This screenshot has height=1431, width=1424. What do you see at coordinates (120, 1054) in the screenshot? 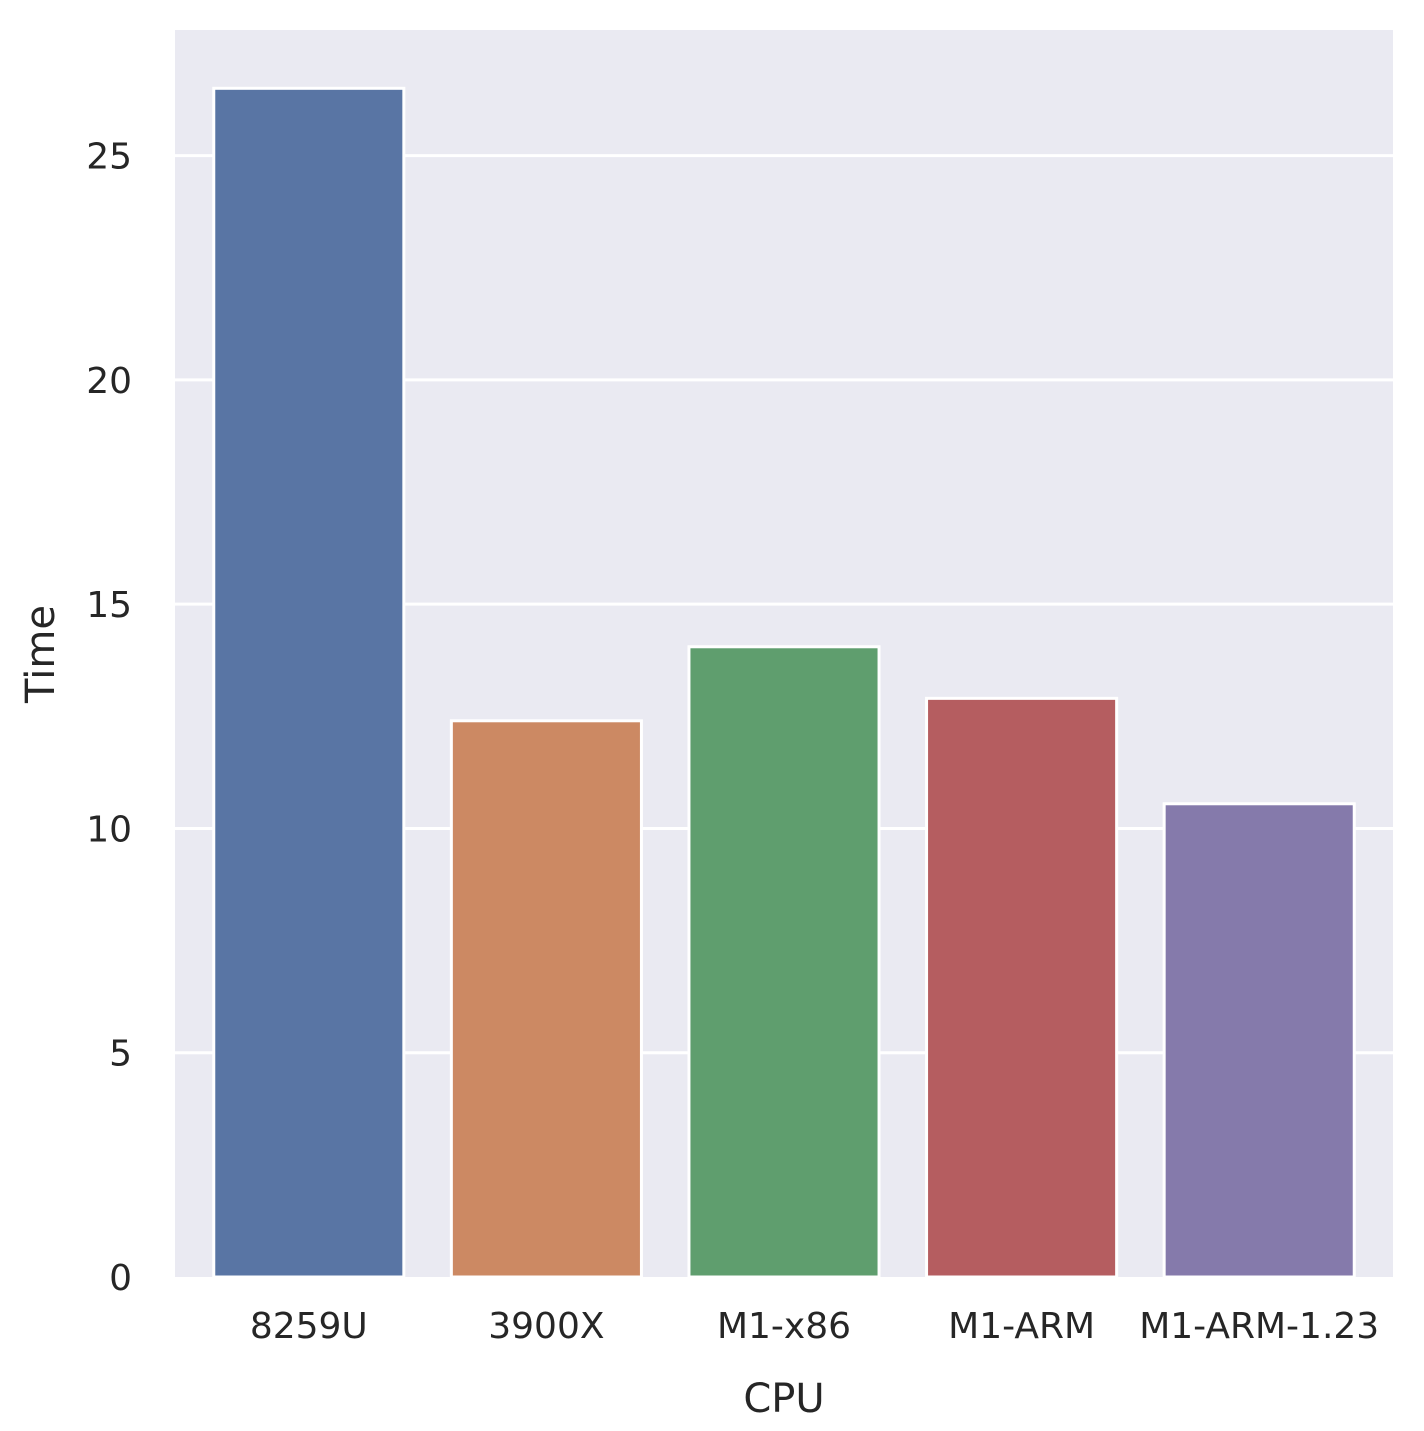
I see `y-tick-label: 5` at bounding box center [120, 1054].